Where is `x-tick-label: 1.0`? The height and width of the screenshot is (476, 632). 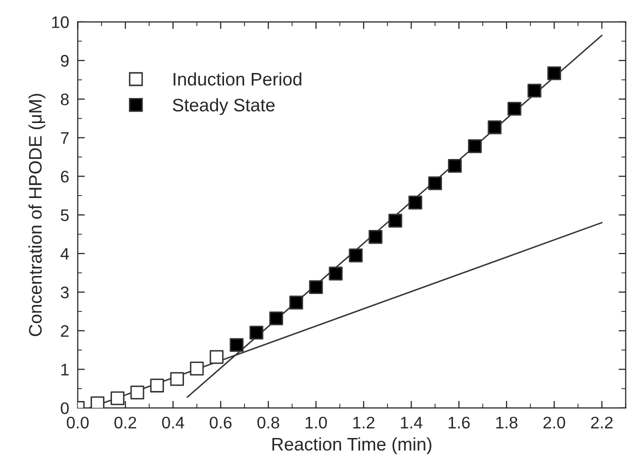
x-tick-label: 1.0 is located at coordinates (316, 422).